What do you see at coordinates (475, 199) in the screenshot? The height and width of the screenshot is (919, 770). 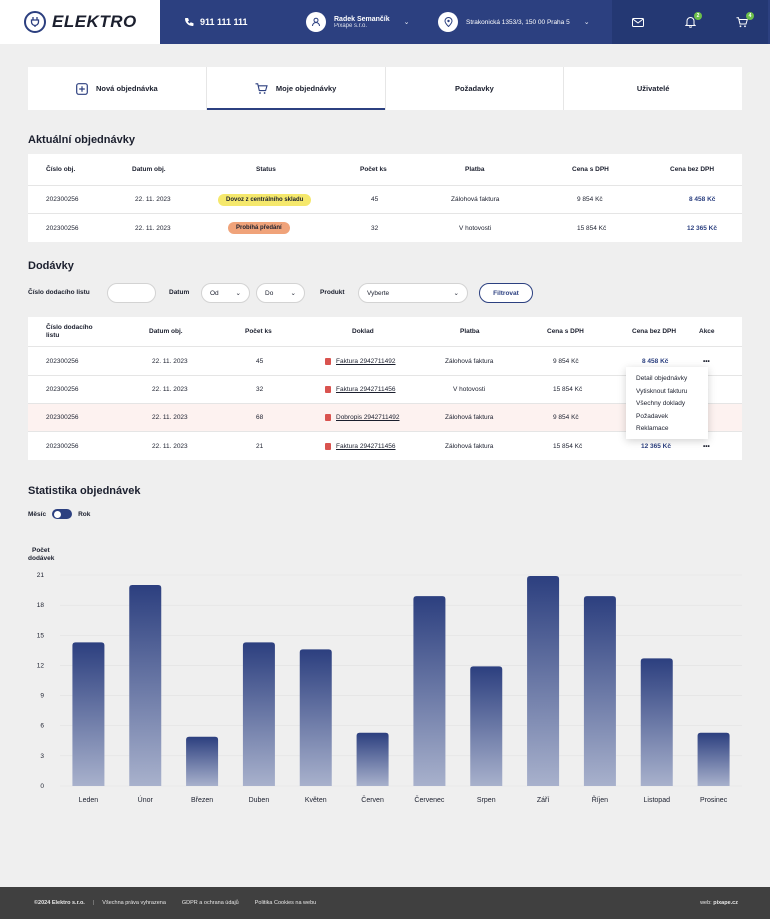 I see `order-payment: Zálohová faktura` at bounding box center [475, 199].